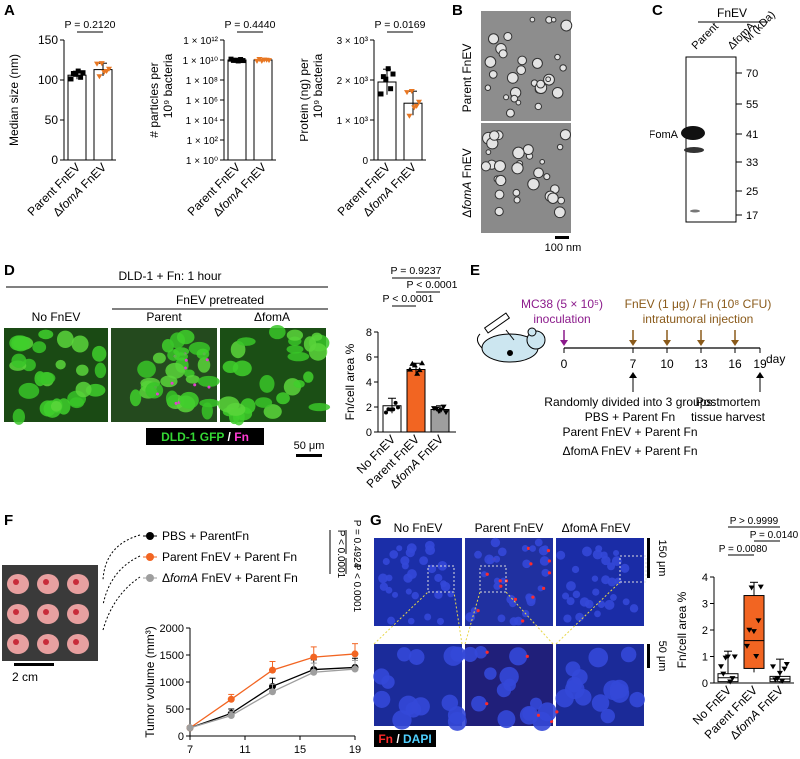 This screenshot has width=800, height=759. Describe the element at coordinates (735, 343) in the screenshot. I see `injection-arrowhead` at that location.